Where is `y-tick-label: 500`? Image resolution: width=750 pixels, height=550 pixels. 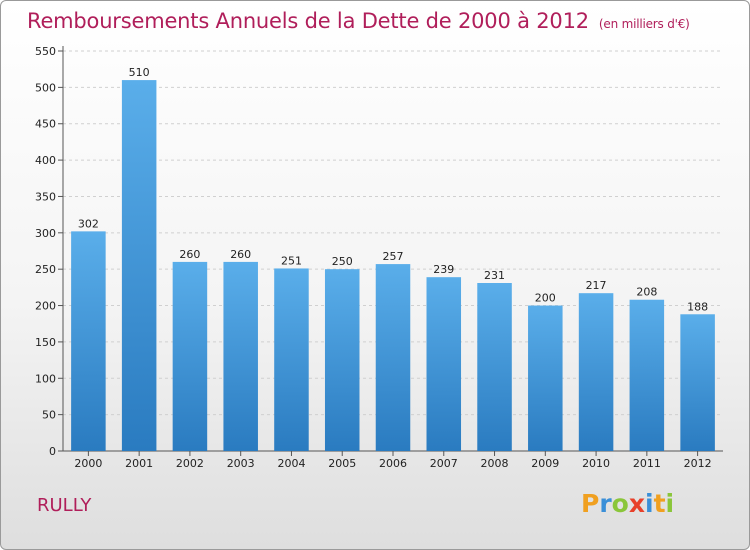
y-tick-label: 500 is located at coordinates (45, 87).